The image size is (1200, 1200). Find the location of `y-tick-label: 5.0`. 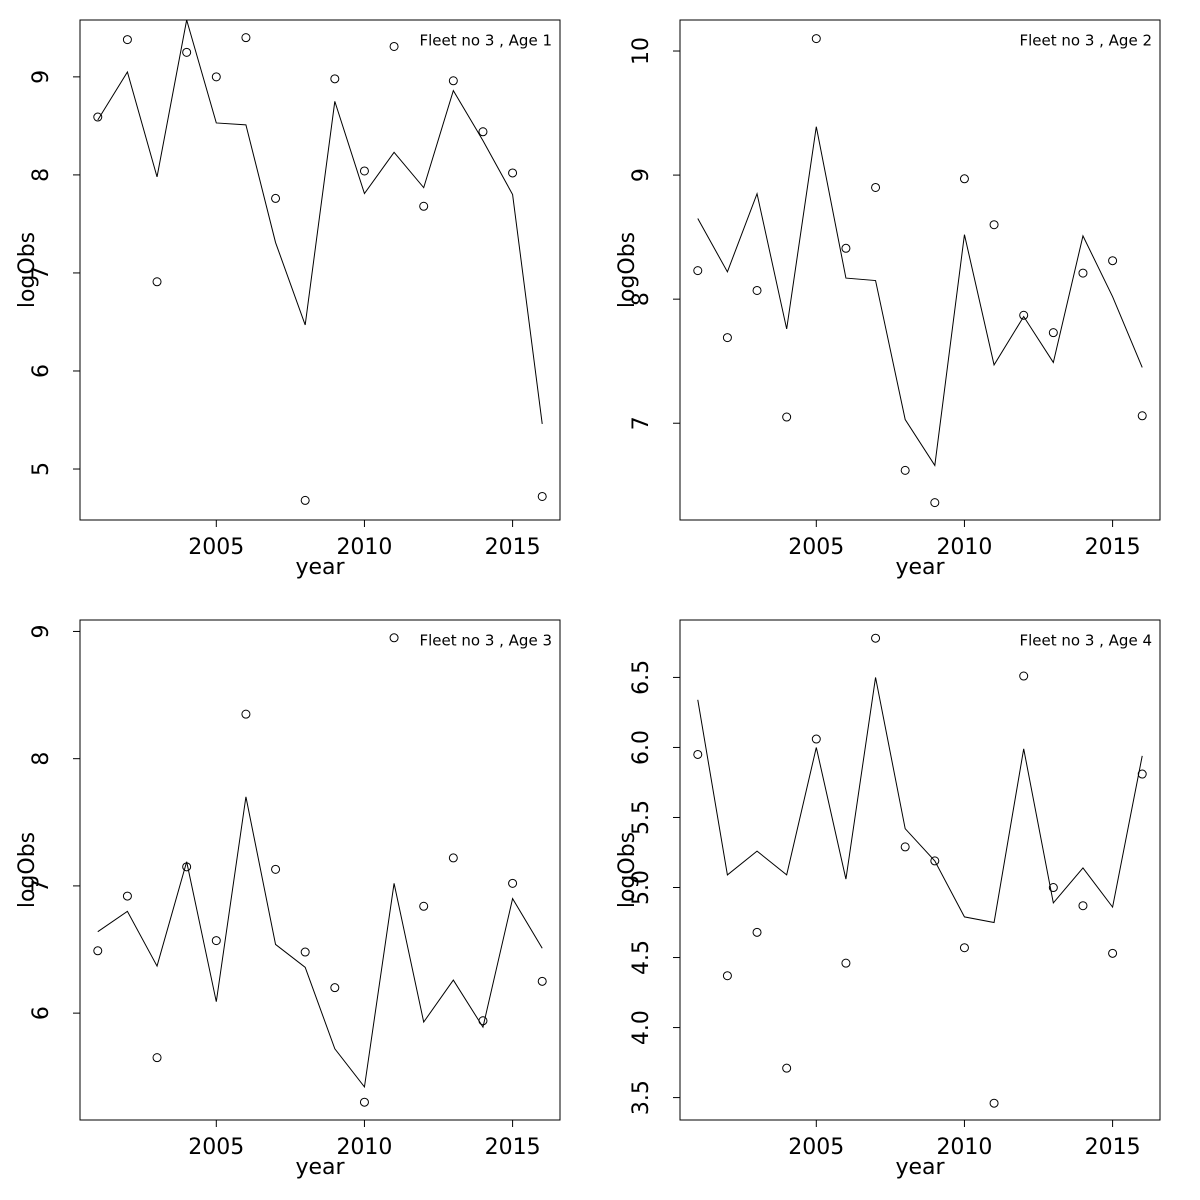

y-tick-label: 5.0 is located at coordinates (641, 887).